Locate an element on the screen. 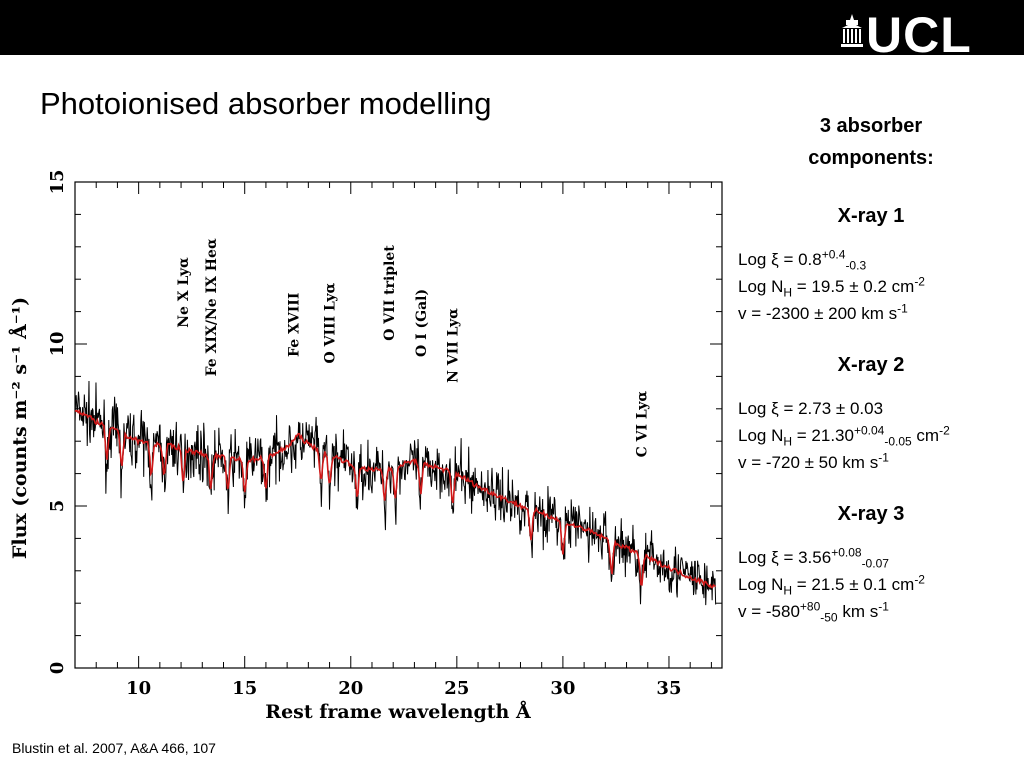 The width and height of the screenshot is (1024, 768). line-label: Fe XVIII is located at coordinates (294, 325).